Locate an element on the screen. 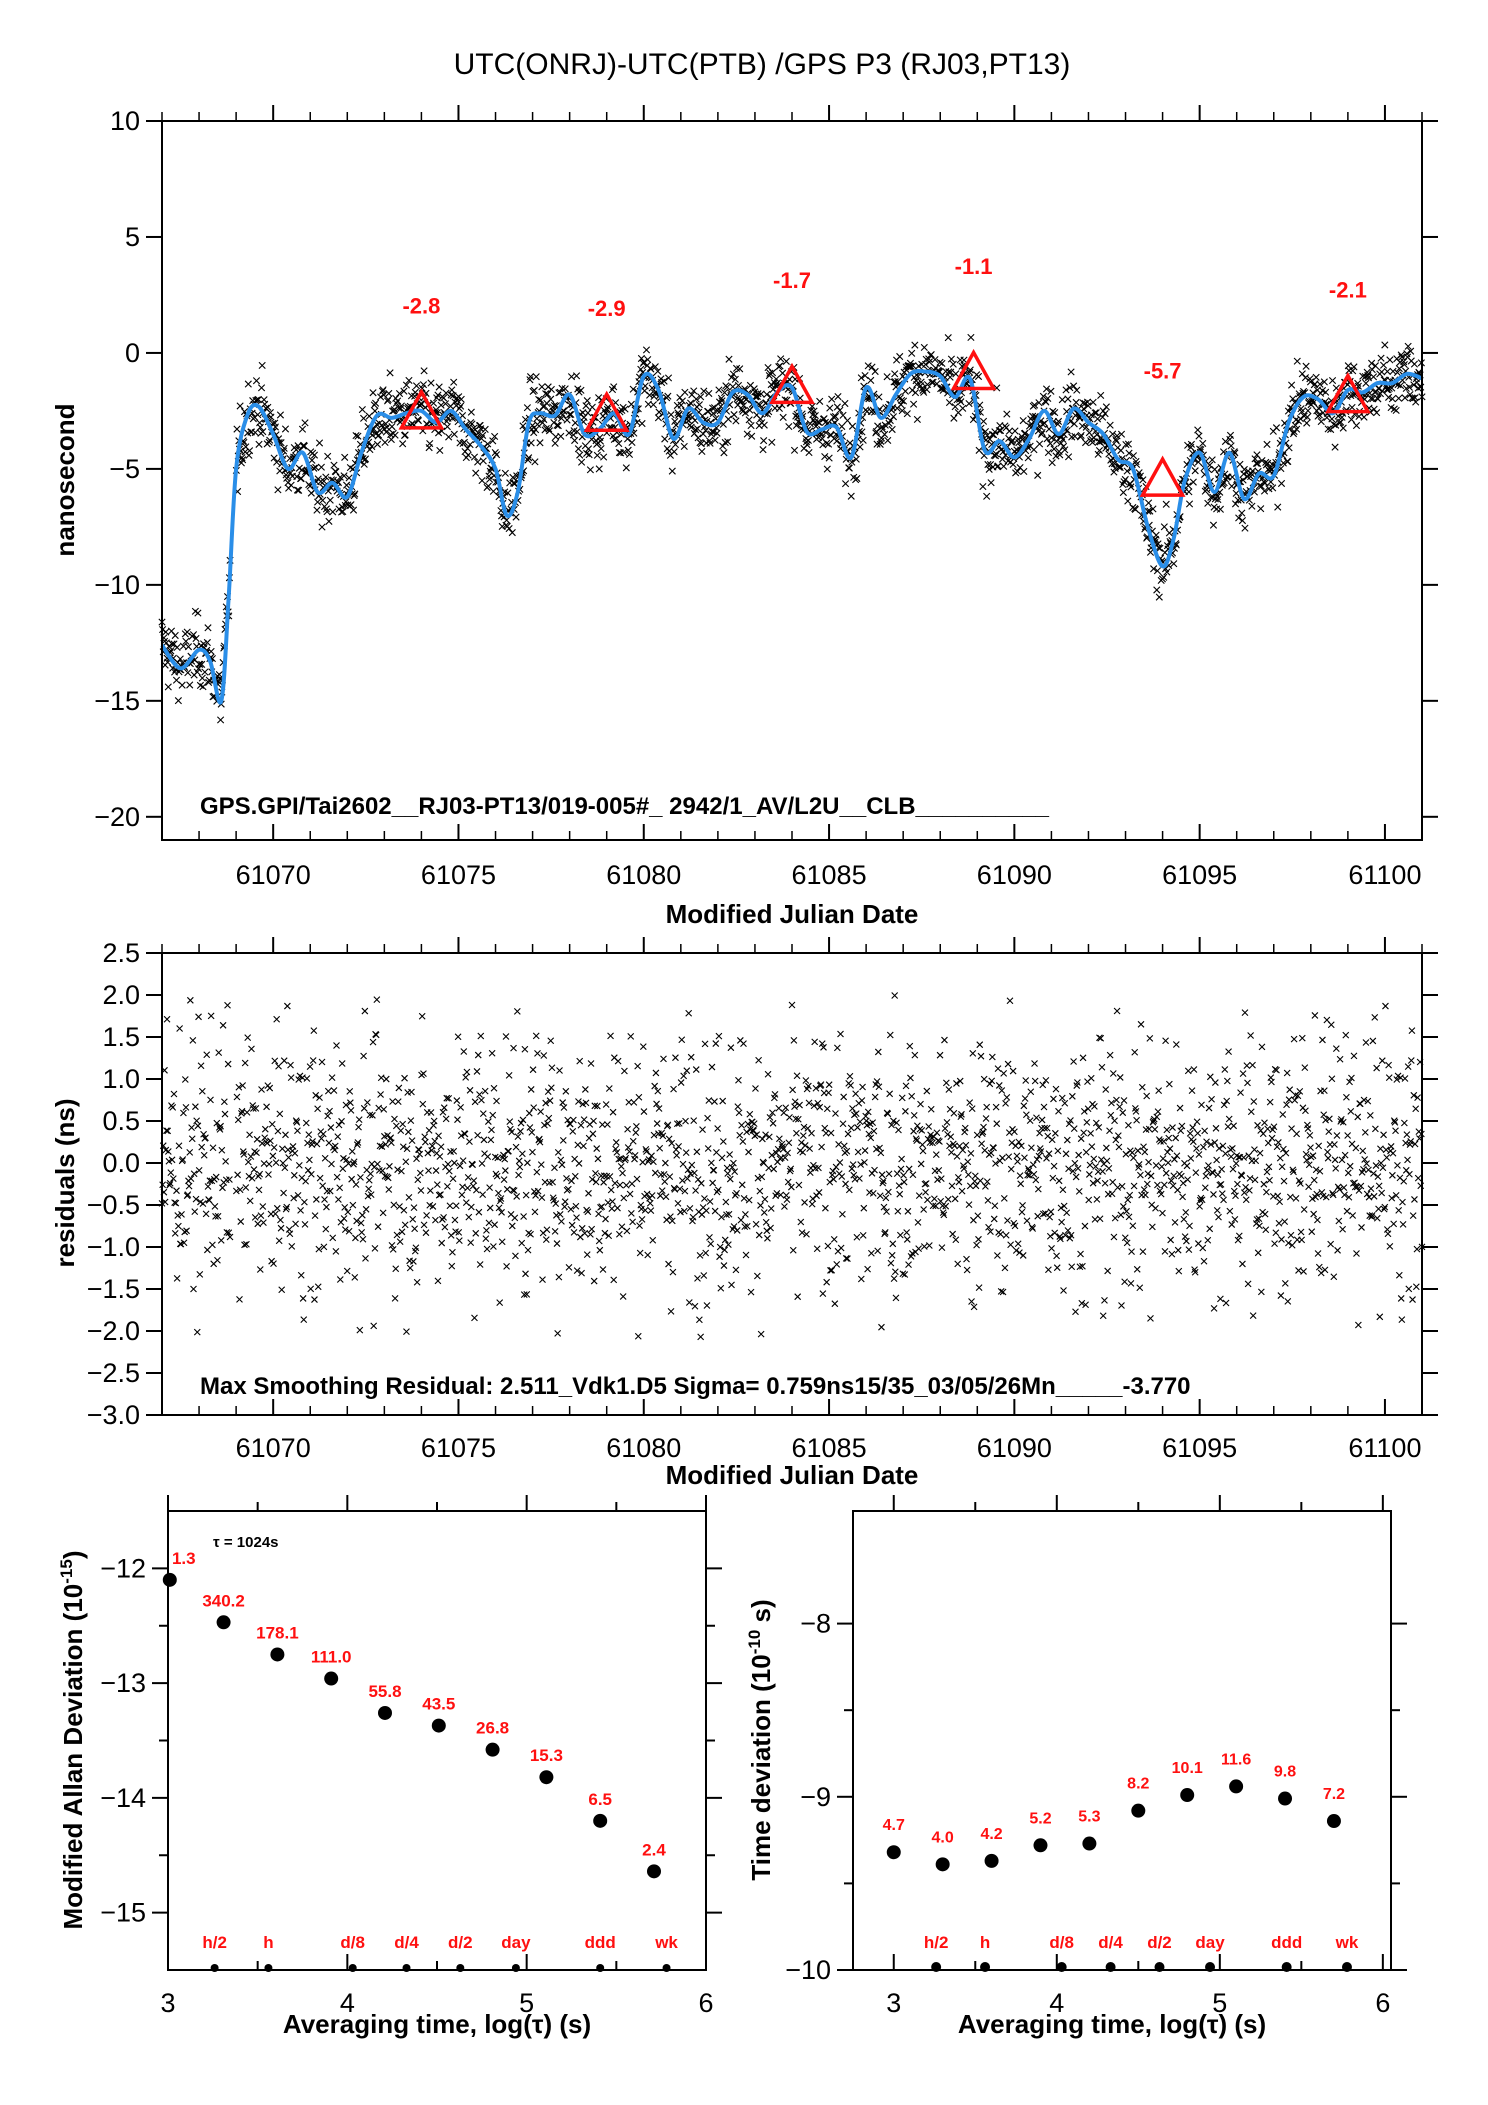 This screenshot has height=2105, width=1488. x-tick-label: 61100 is located at coordinates (1384, 875).